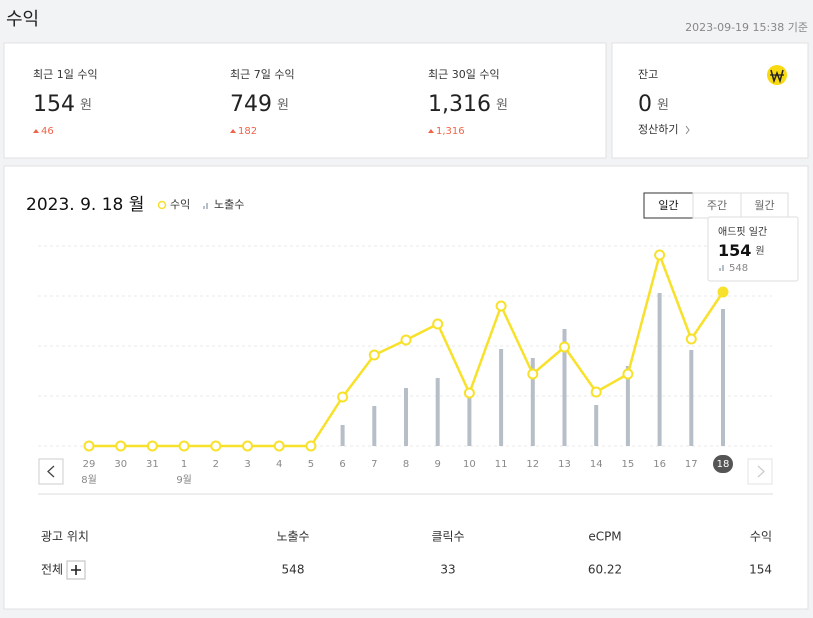 Image resolution: width=813 pixels, height=618 pixels. I want to click on summary-label: 최근 30일 수익, so click(464, 74).